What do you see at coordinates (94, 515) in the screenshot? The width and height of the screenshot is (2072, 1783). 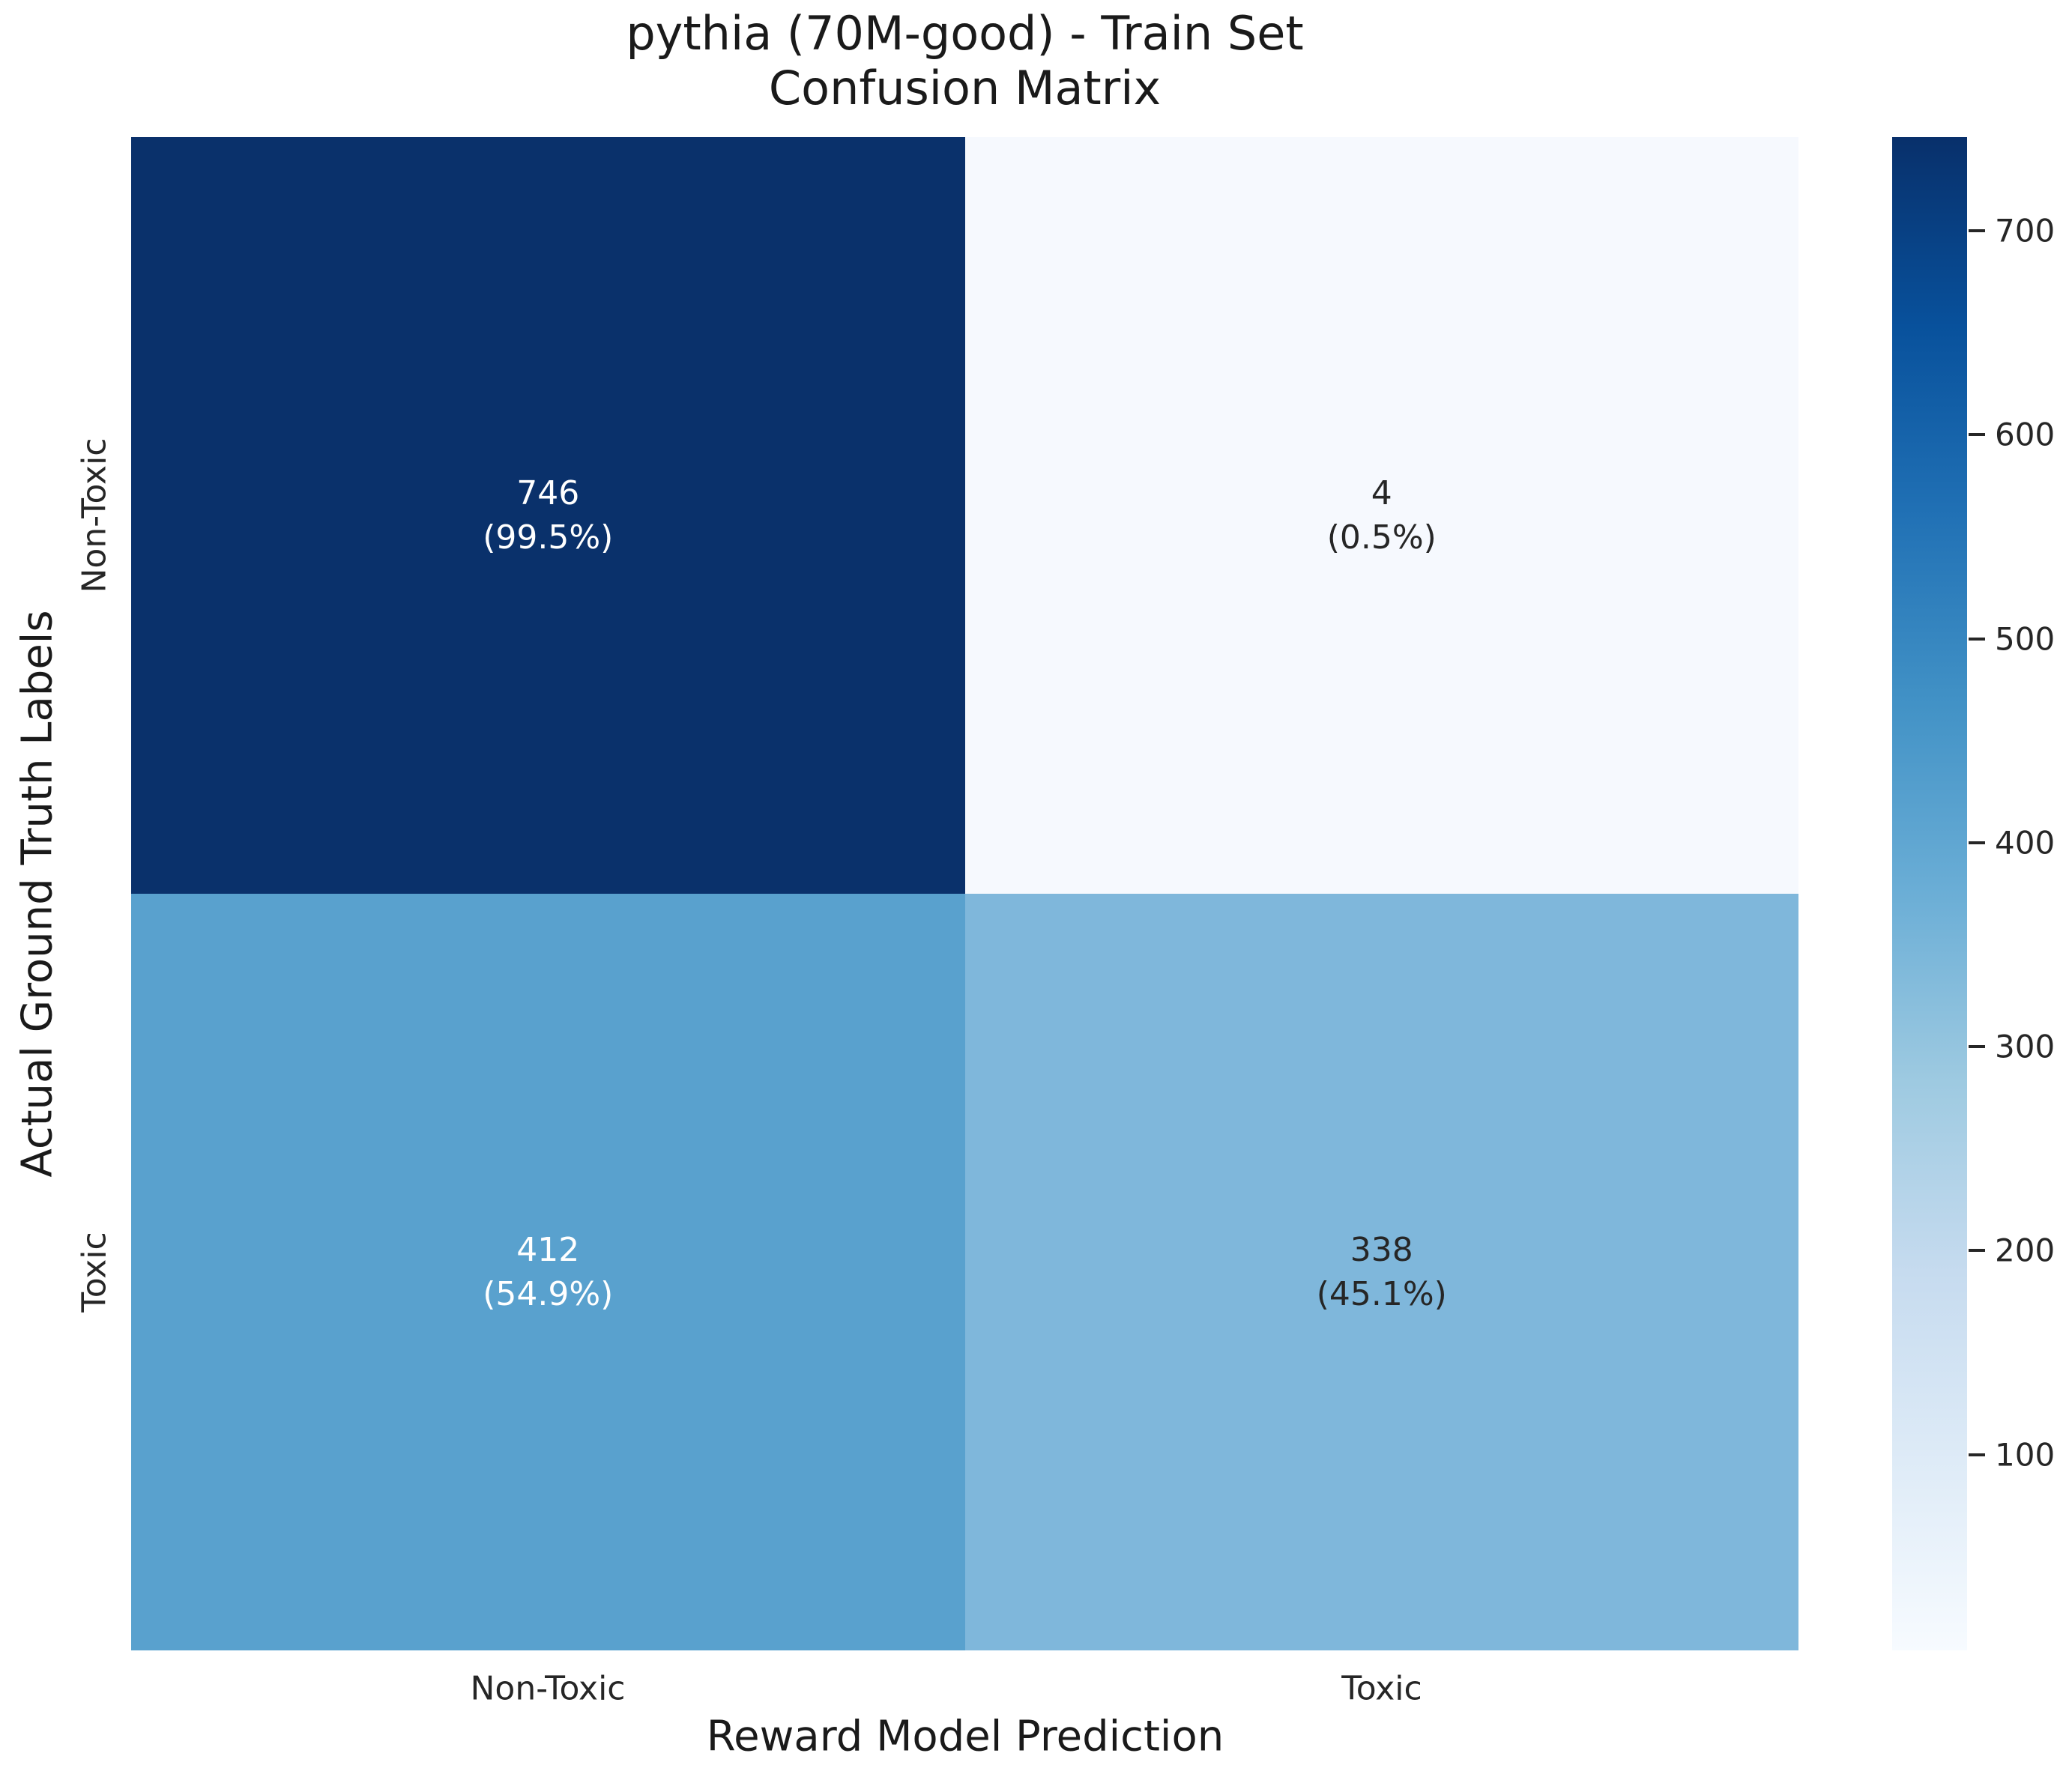 I see `y-tick-nontoxic: Non-Toxic` at bounding box center [94, 515].